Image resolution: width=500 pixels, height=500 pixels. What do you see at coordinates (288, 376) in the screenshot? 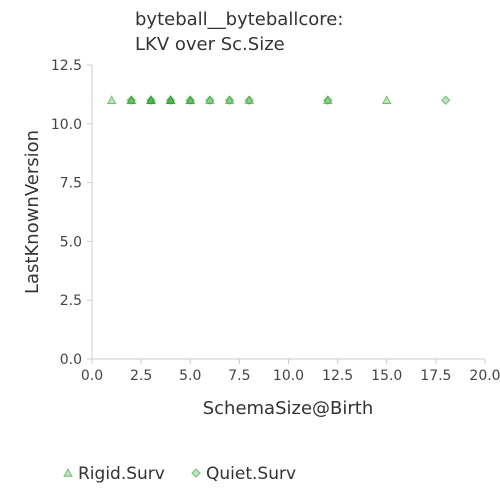
I see `x-tick-label: 10.0` at bounding box center [288, 376].